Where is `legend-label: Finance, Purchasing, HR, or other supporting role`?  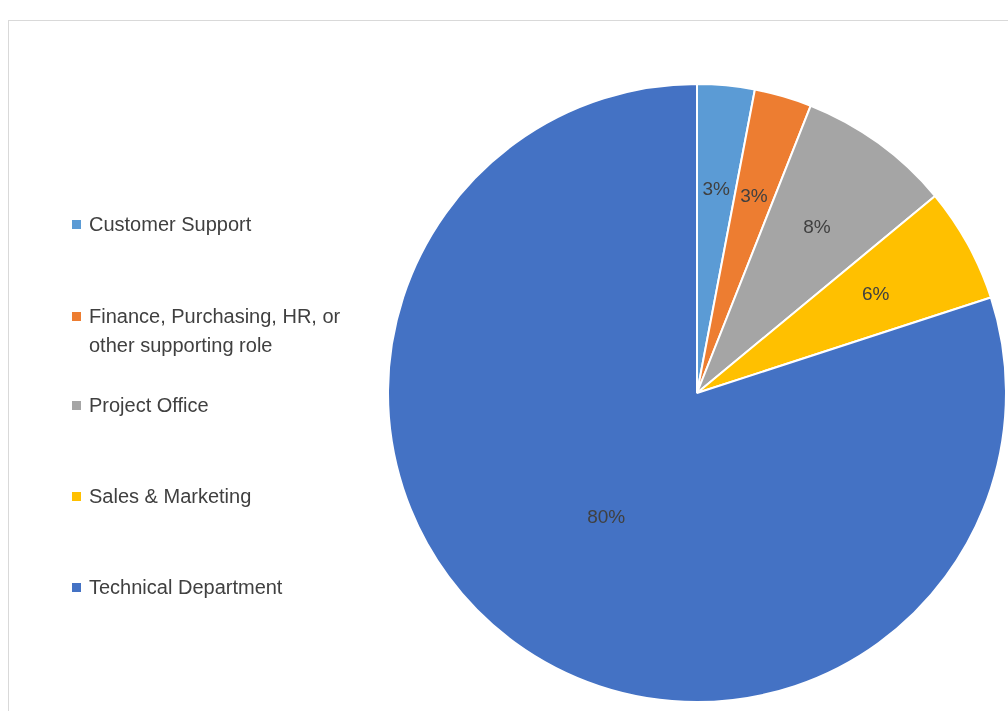 legend-label: Finance, Purchasing, HR, or other supporting role is located at coordinates (215, 331).